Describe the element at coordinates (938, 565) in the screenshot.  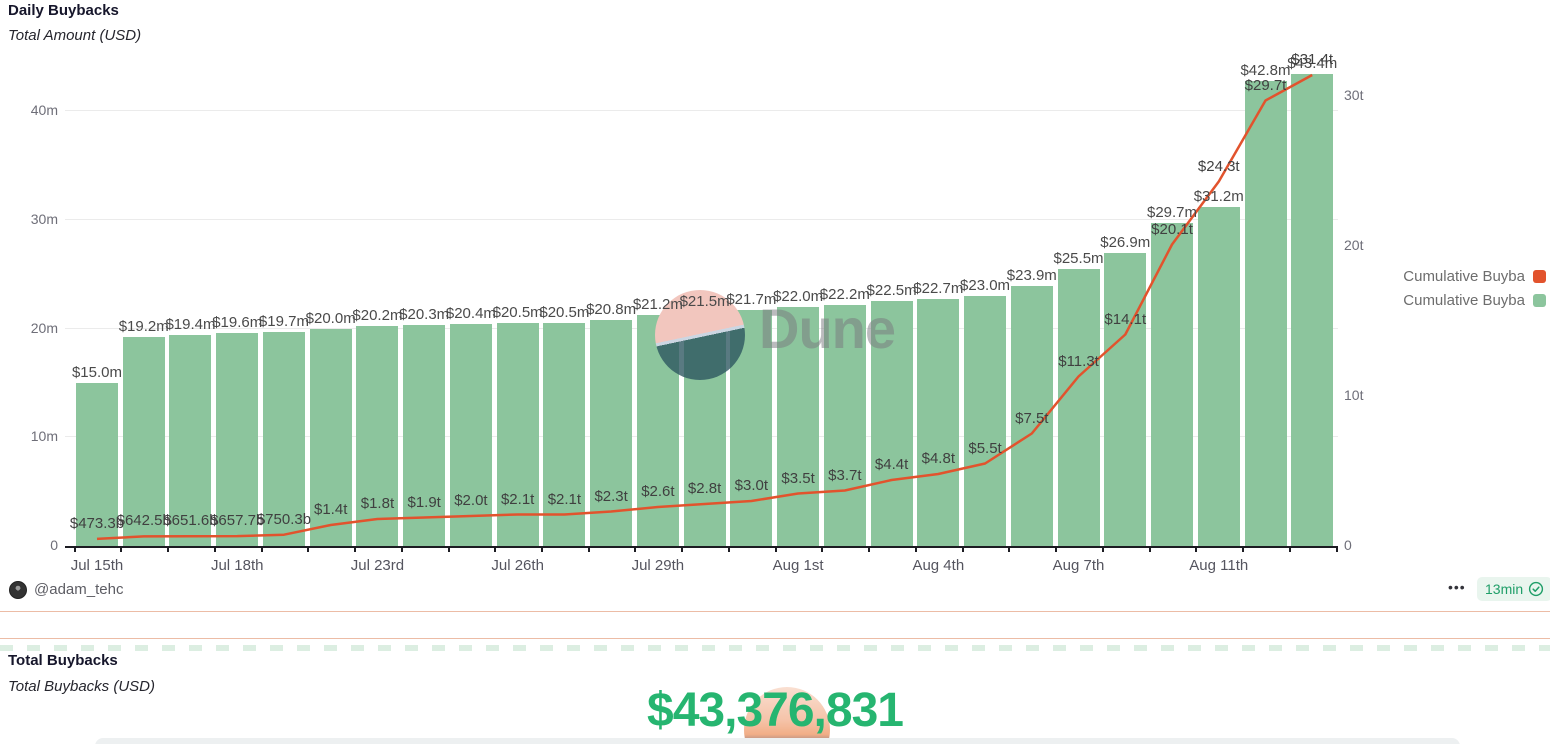
I see `x-axis-label: Aug 4th` at that location.